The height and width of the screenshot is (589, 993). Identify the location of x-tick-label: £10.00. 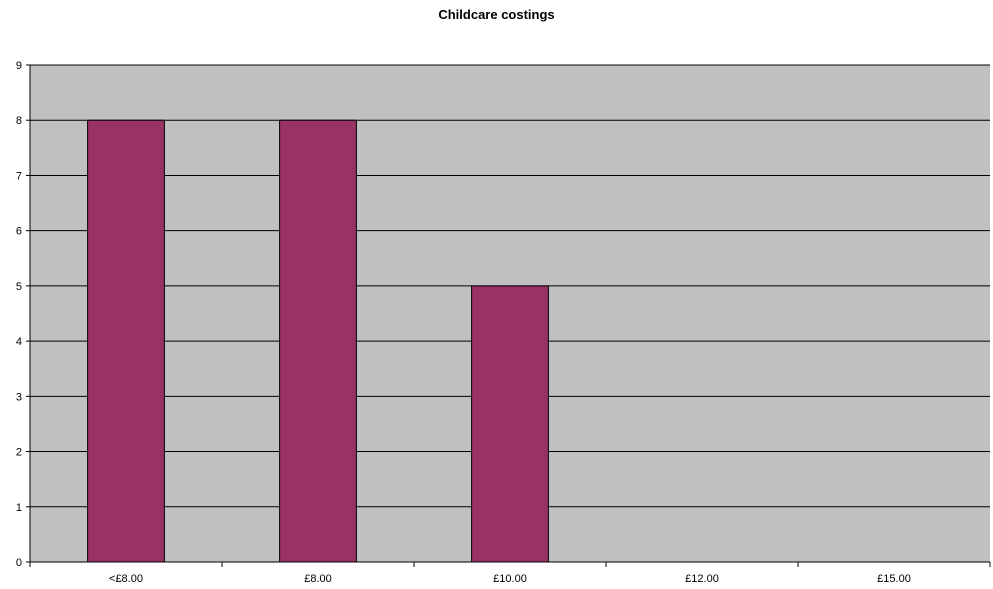
(510, 579).